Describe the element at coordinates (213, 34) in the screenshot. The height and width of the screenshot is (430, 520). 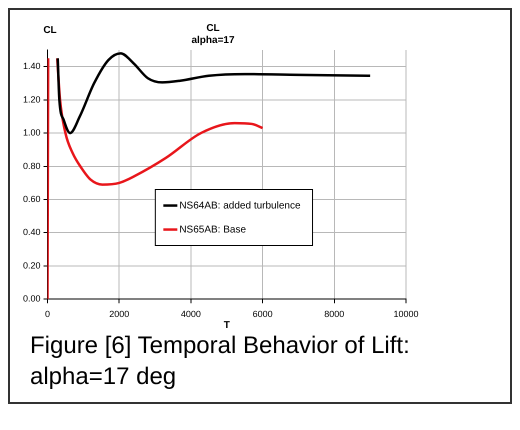
I see `chart-title: CL alpha=17` at that location.